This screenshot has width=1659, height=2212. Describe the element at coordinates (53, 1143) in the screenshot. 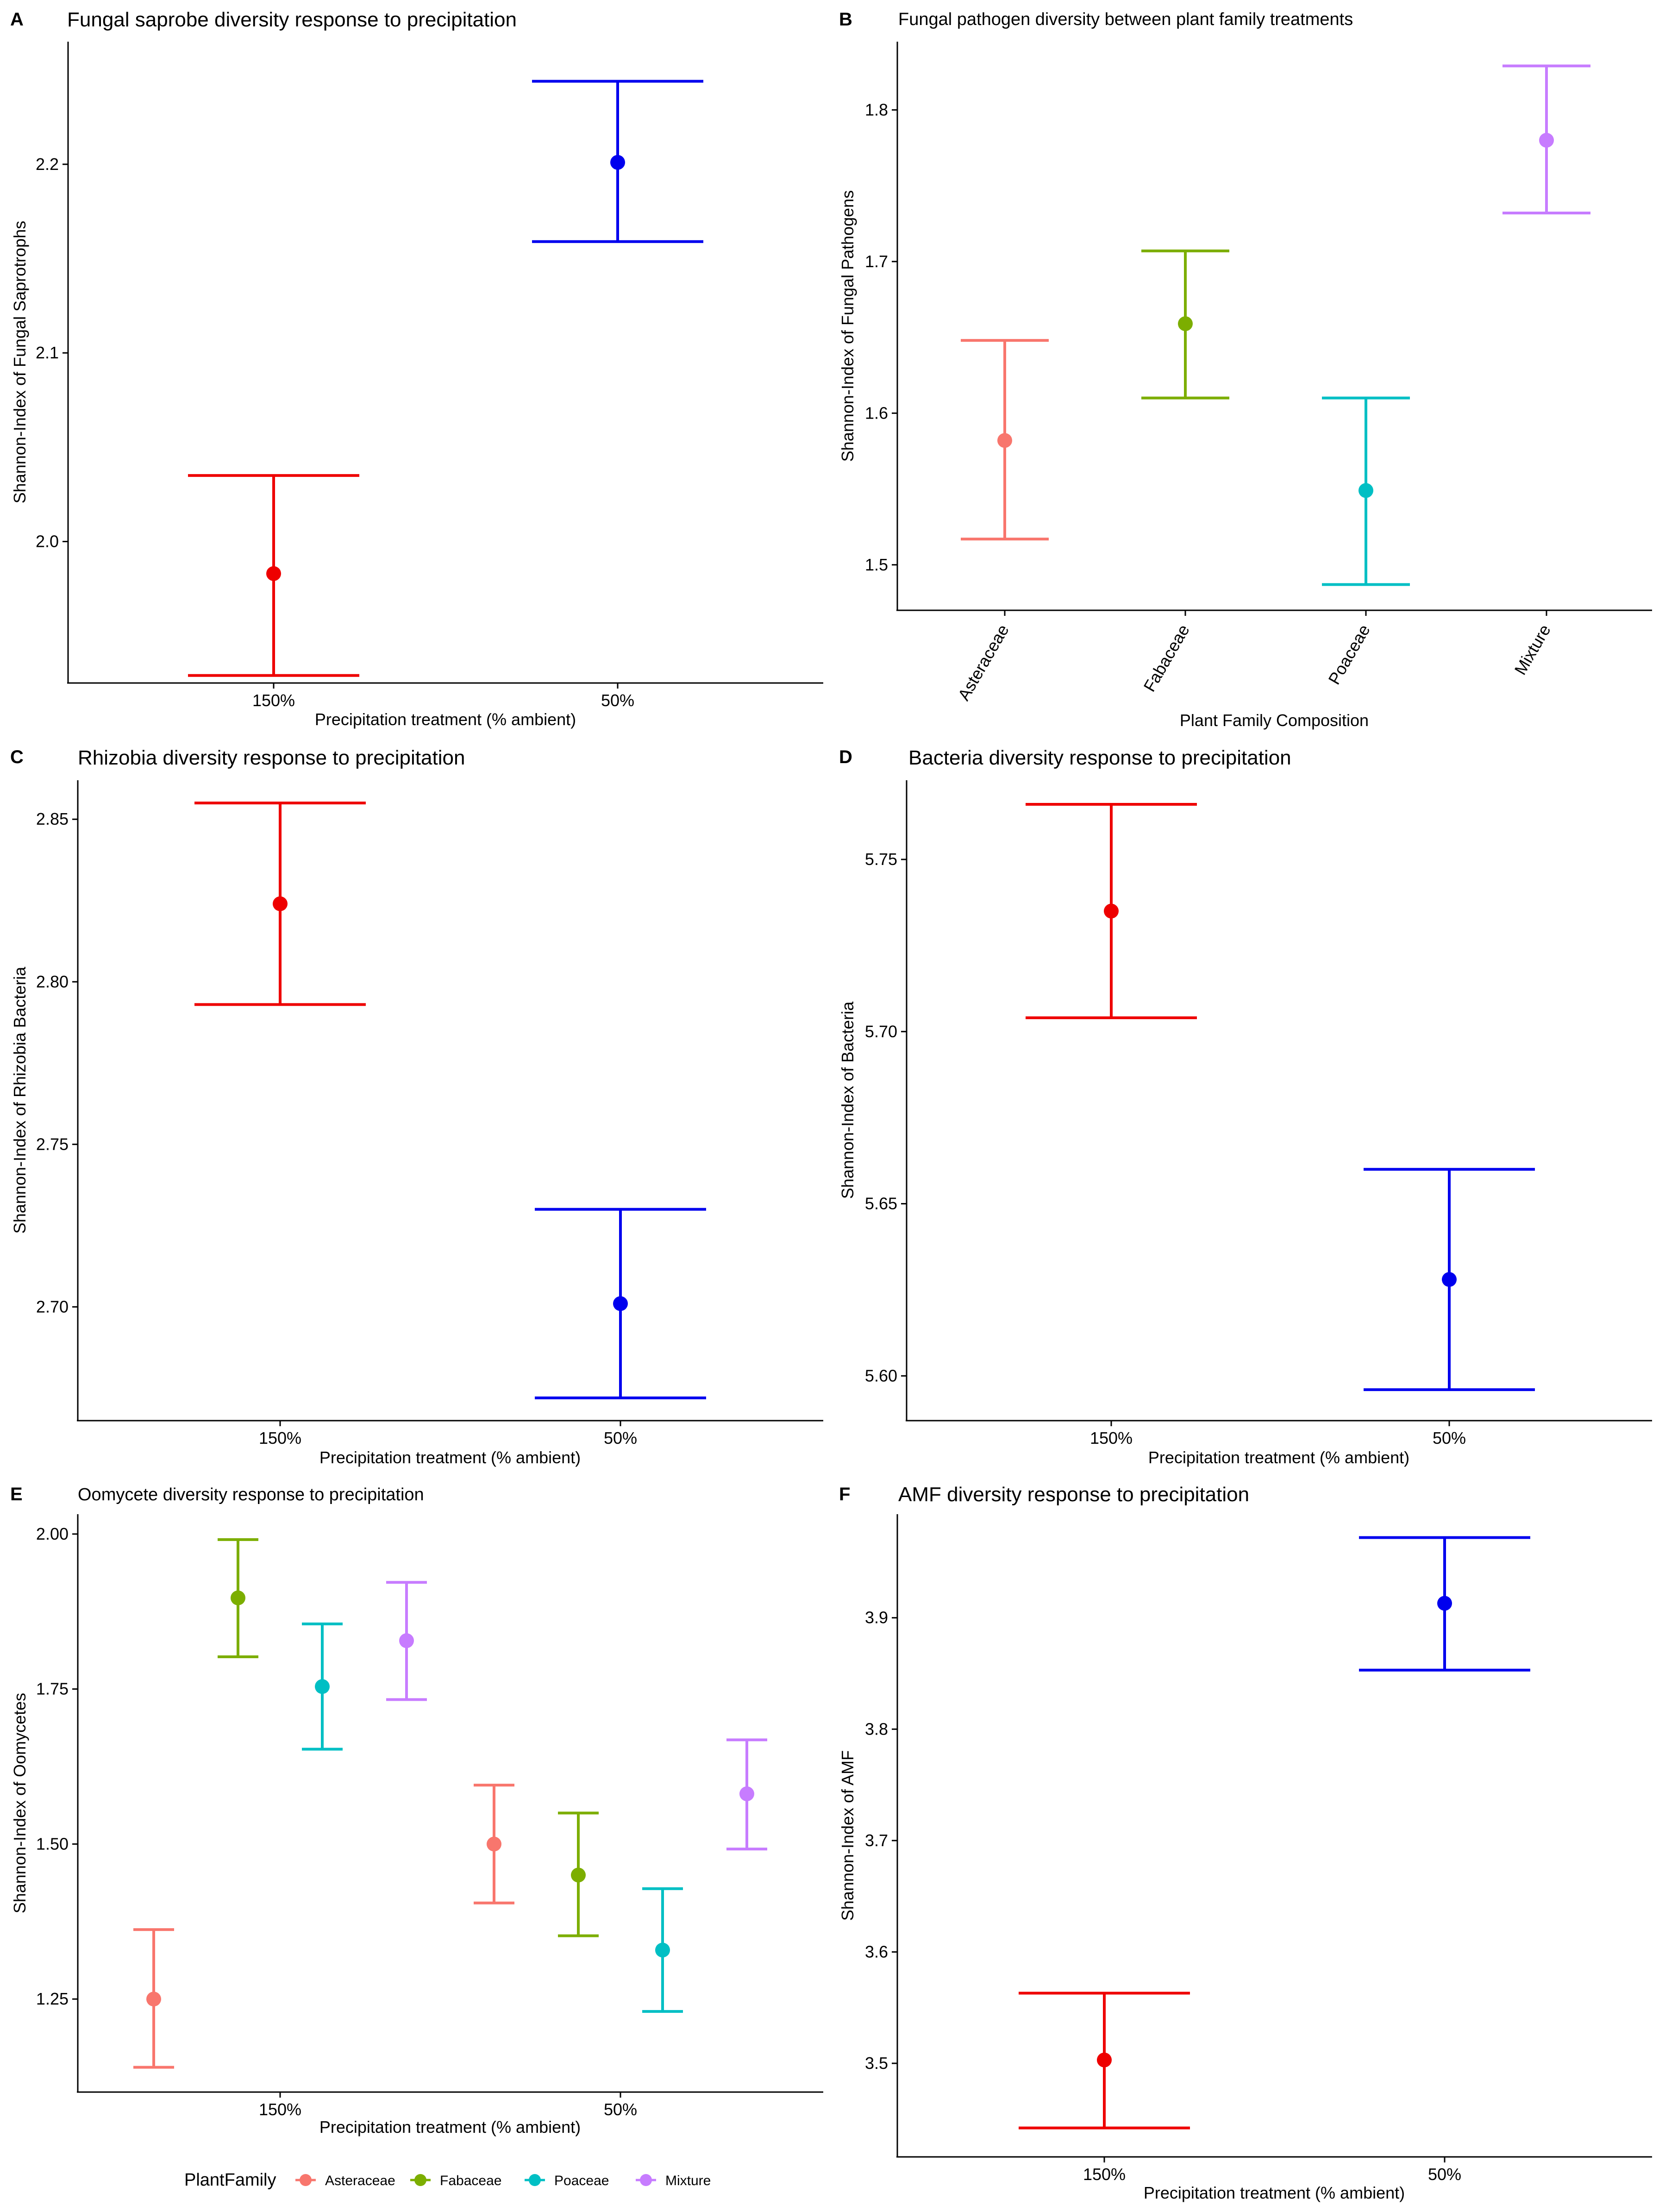

I see `y-tick-label: 2.75` at that location.